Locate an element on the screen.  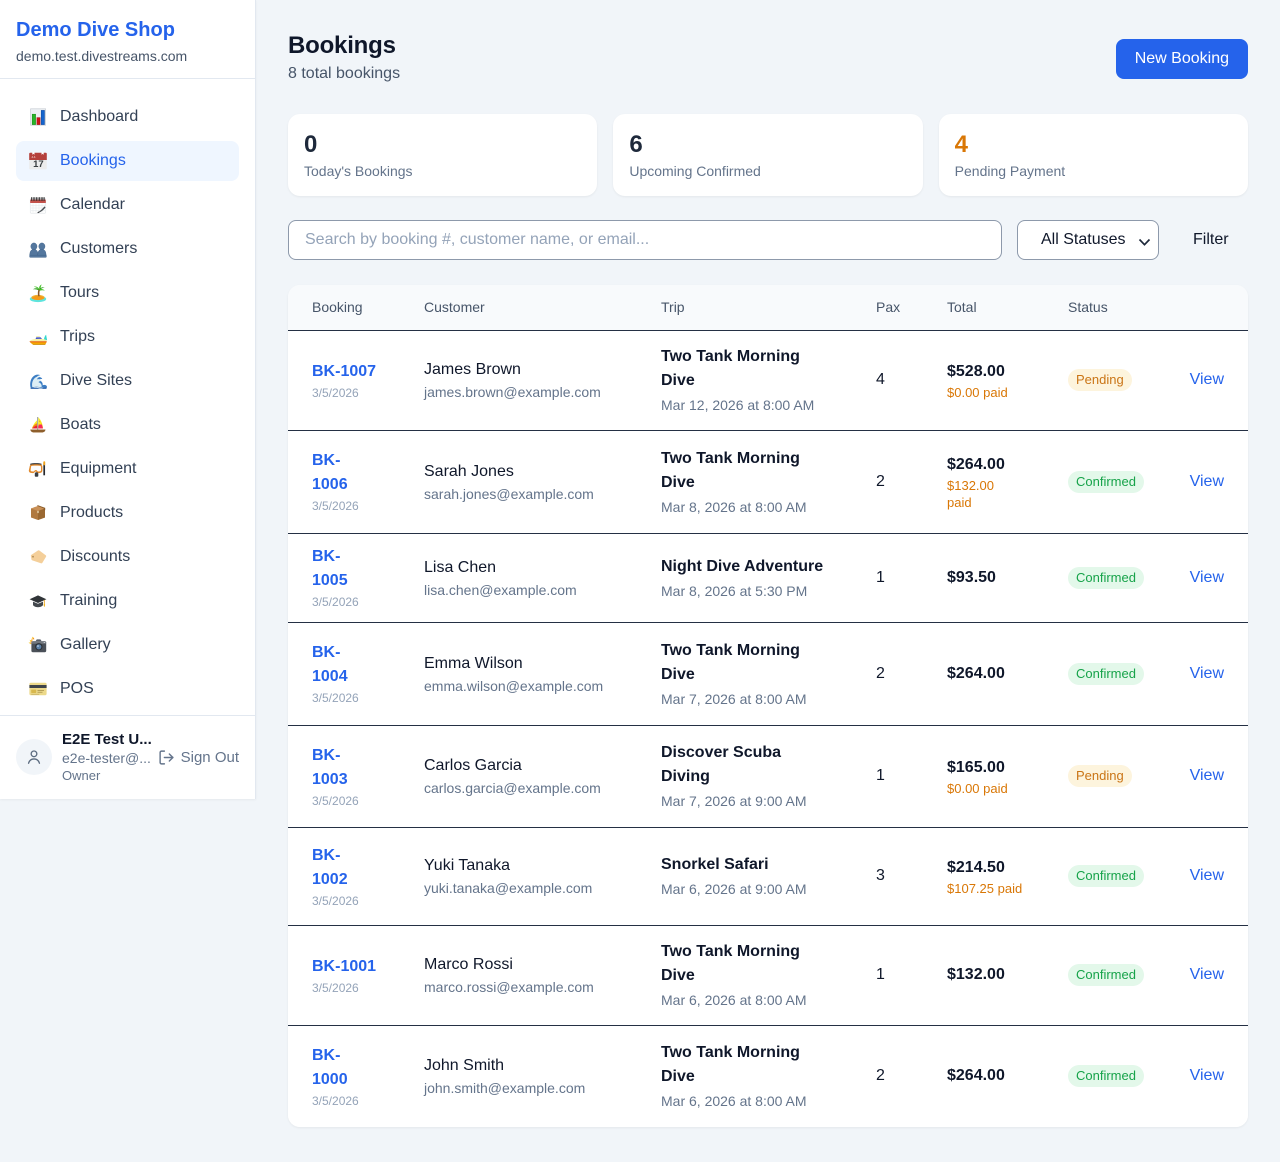
svg-text: 17 is located at coordinates (38, 164).